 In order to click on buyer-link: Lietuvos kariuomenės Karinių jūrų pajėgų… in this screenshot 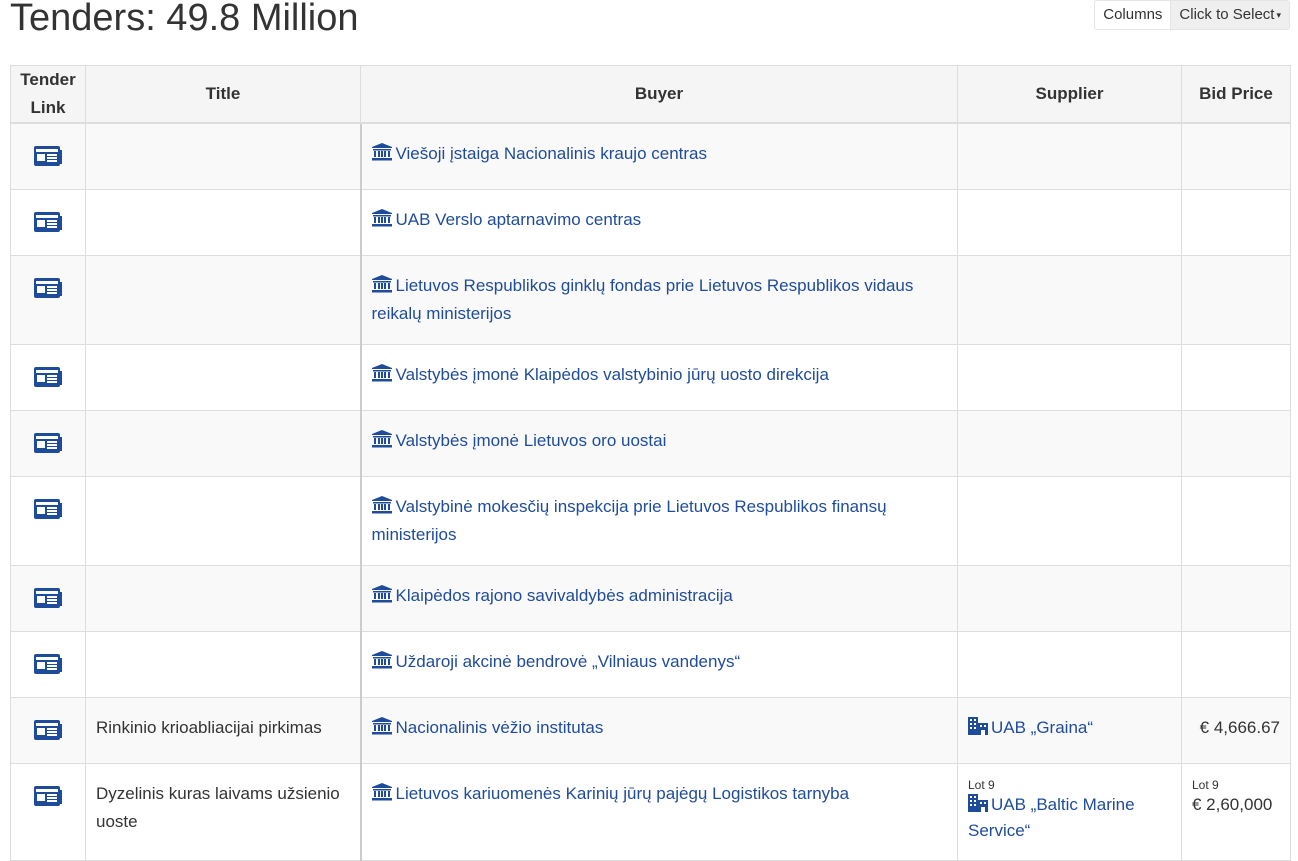, I will do `click(610, 793)`.